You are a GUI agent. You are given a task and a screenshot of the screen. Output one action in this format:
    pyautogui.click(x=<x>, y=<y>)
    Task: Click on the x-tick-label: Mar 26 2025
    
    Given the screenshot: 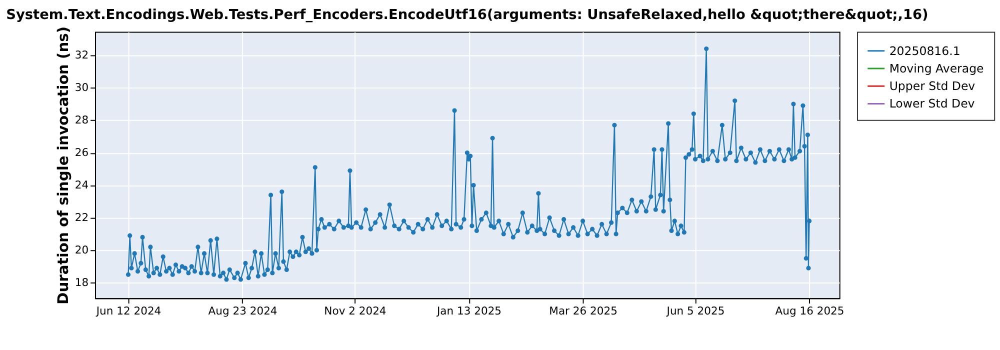 What is the action you would take?
    pyautogui.click(x=583, y=311)
    